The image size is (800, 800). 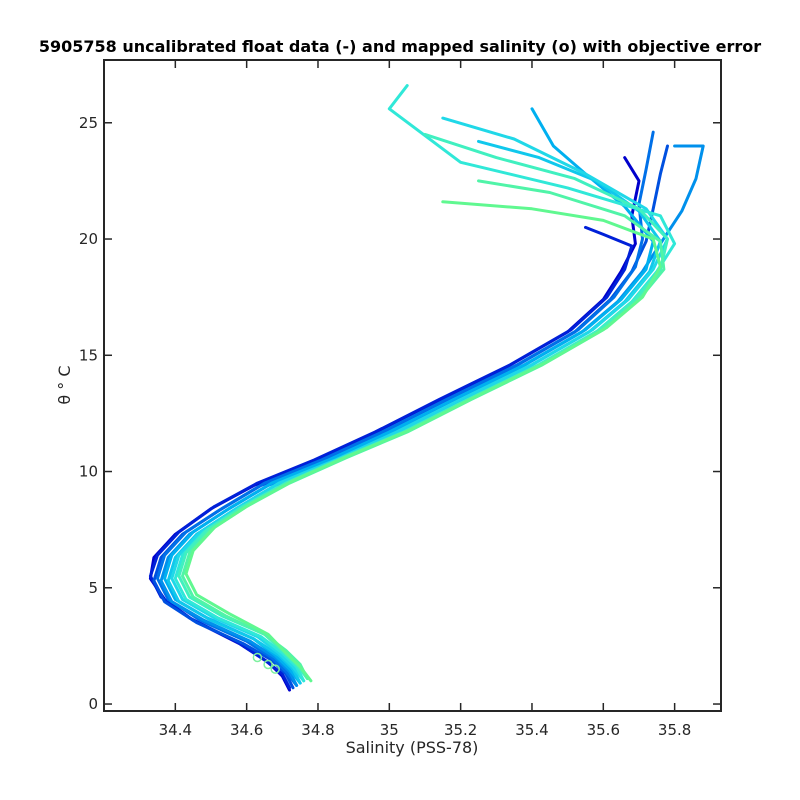 What do you see at coordinates (603, 730) in the screenshot?
I see `x-tick-label: 35.6` at bounding box center [603, 730].